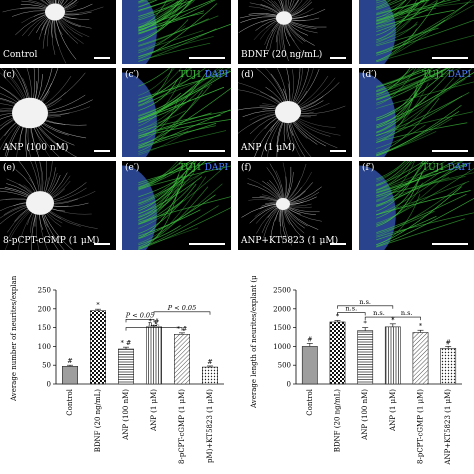  I want to click on panel-a2, so click(176, 32).